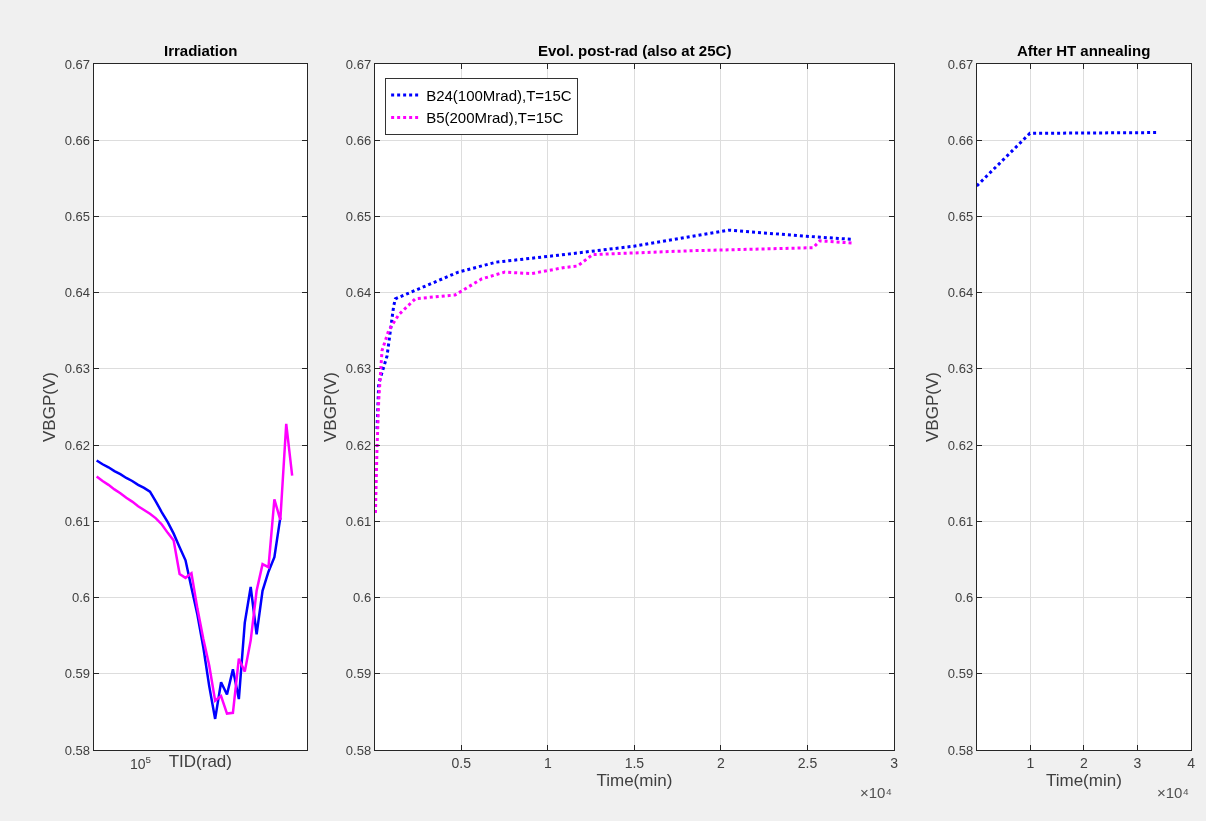 The image size is (1206, 821). What do you see at coordinates (499, 95) in the screenshot?
I see `legend-label: B24(100Mrad),T=15C` at bounding box center [499, 95].